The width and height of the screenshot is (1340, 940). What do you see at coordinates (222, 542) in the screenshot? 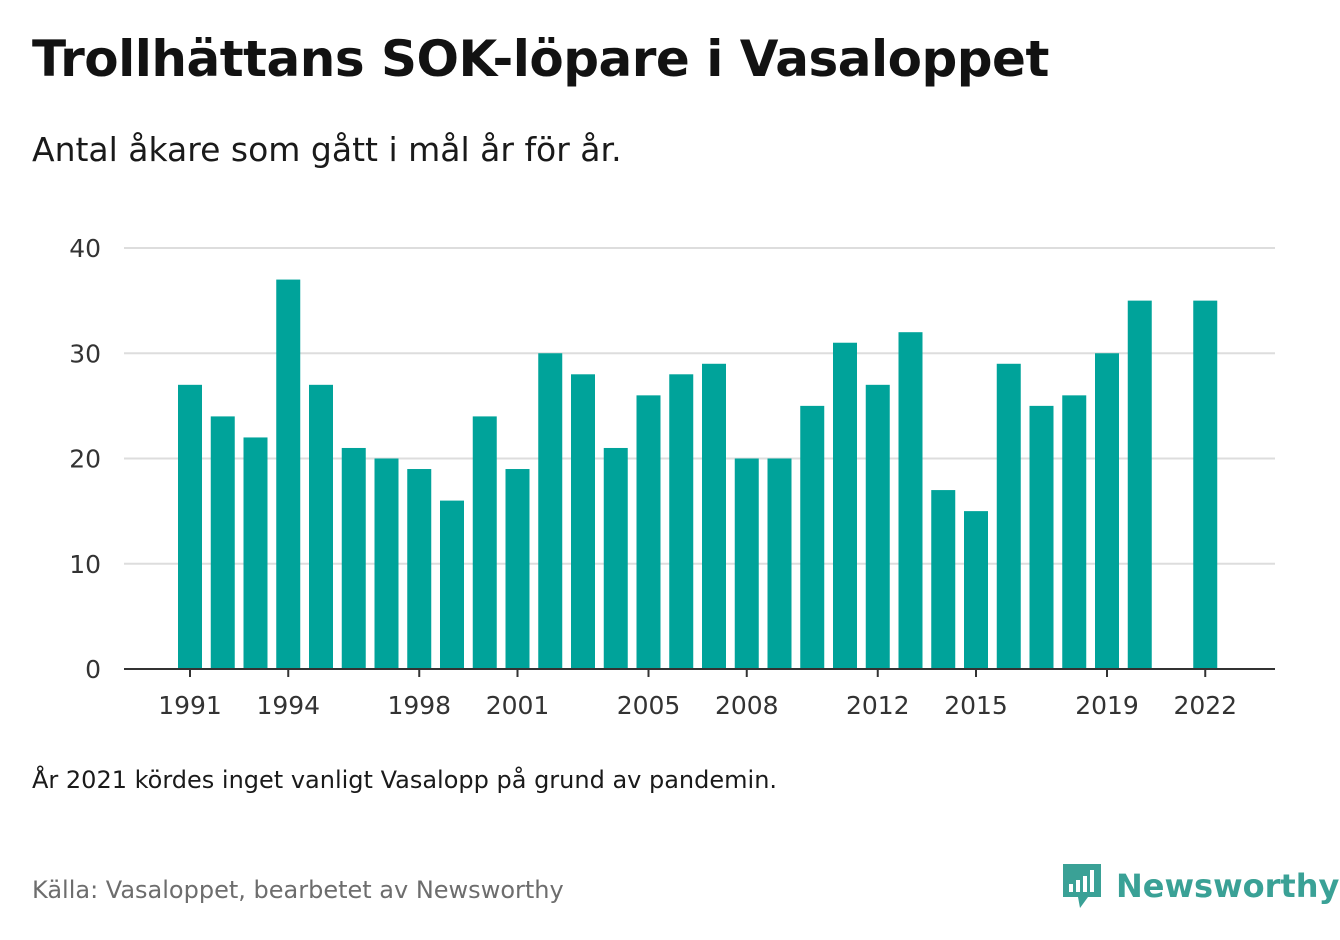
I see `bar-1992` at bounding box center [222, 542].